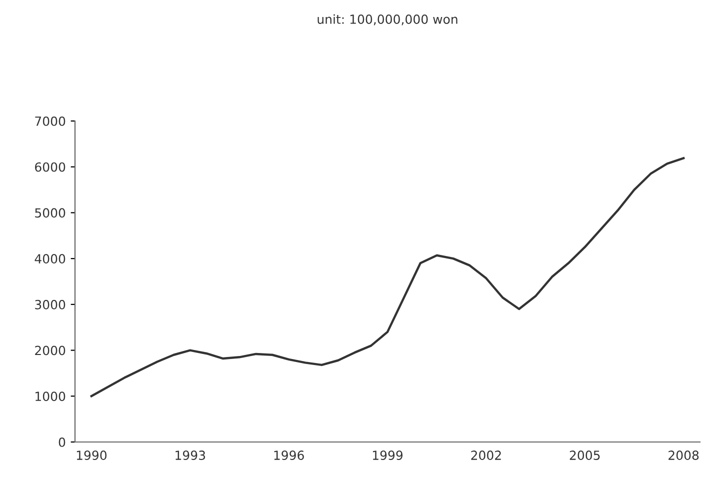 The height and width of the screenshot is (486, 721). Describe the element at coordinates (50, 213) in the screenshot. I see `y-tick-label: 5000` at that location.